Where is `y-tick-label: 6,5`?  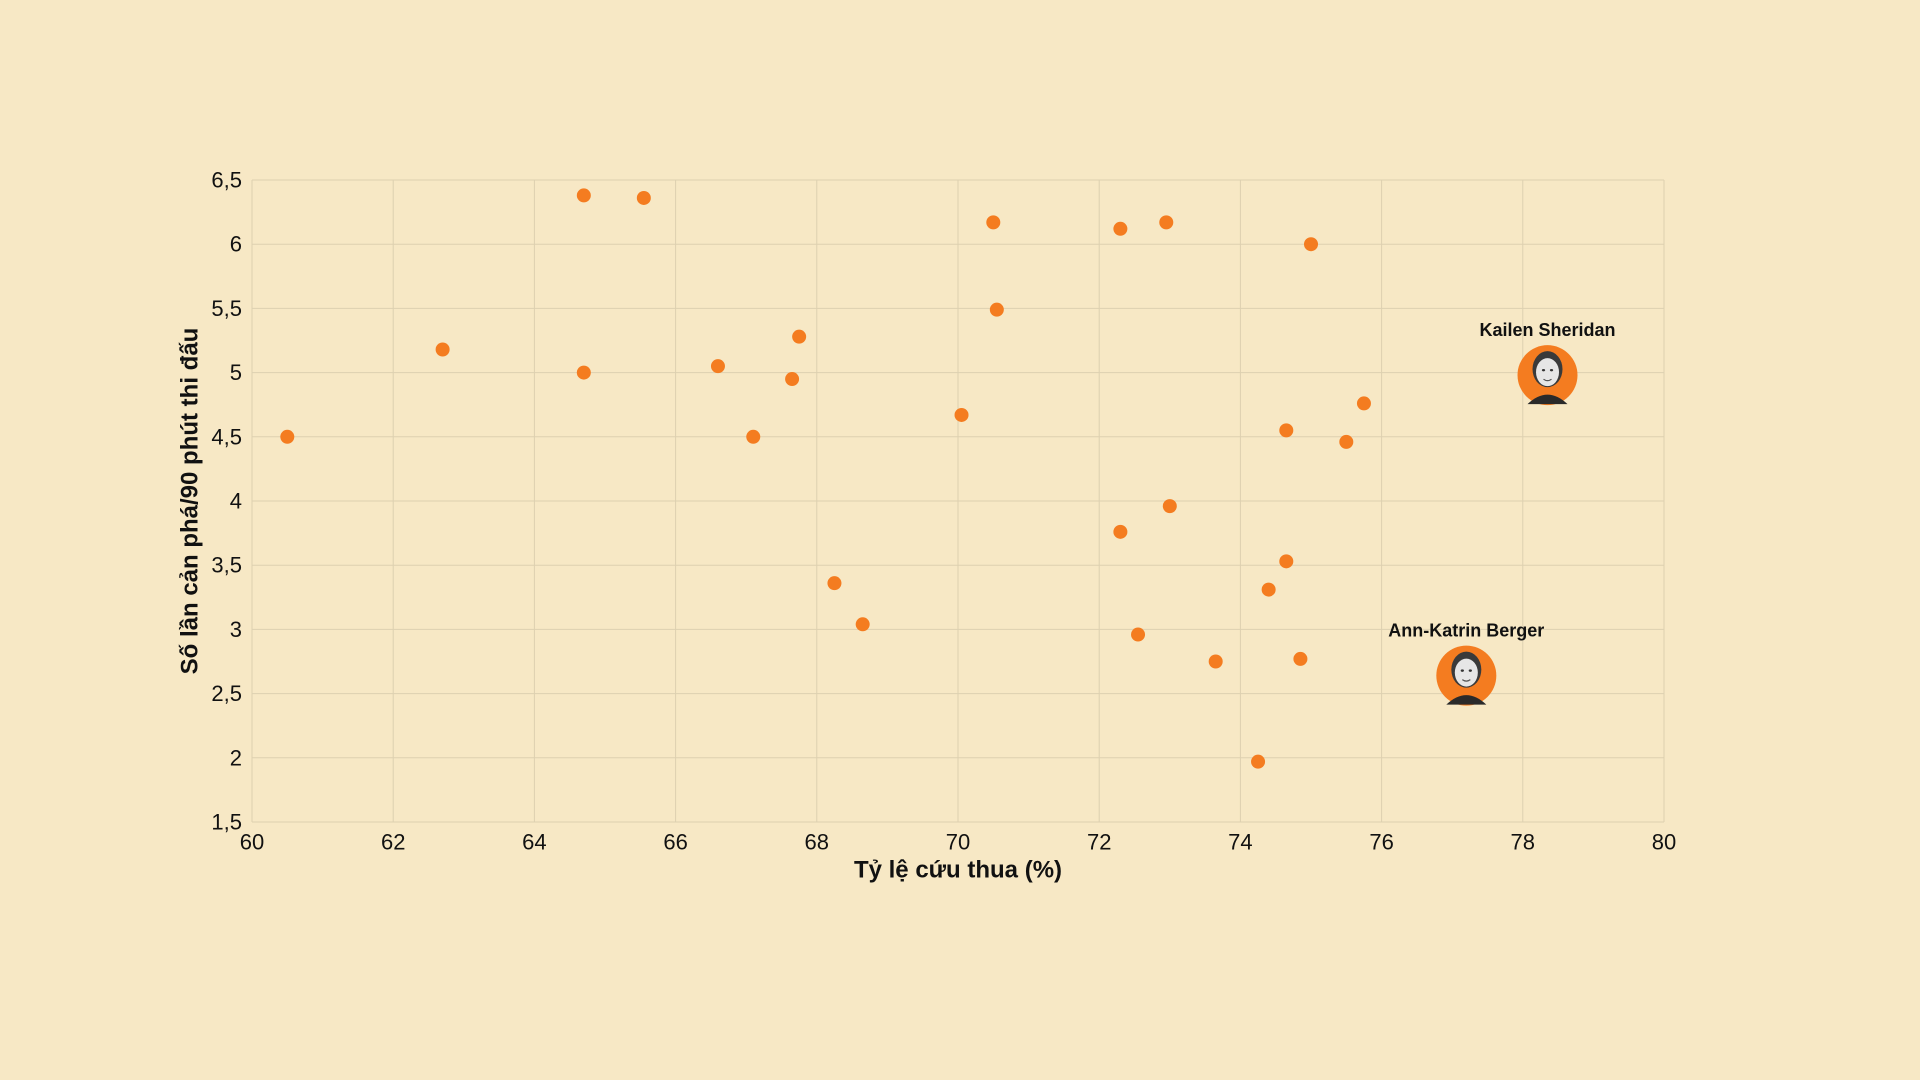
y-tick-label: 6,5 is located at coordinates (226, 180).